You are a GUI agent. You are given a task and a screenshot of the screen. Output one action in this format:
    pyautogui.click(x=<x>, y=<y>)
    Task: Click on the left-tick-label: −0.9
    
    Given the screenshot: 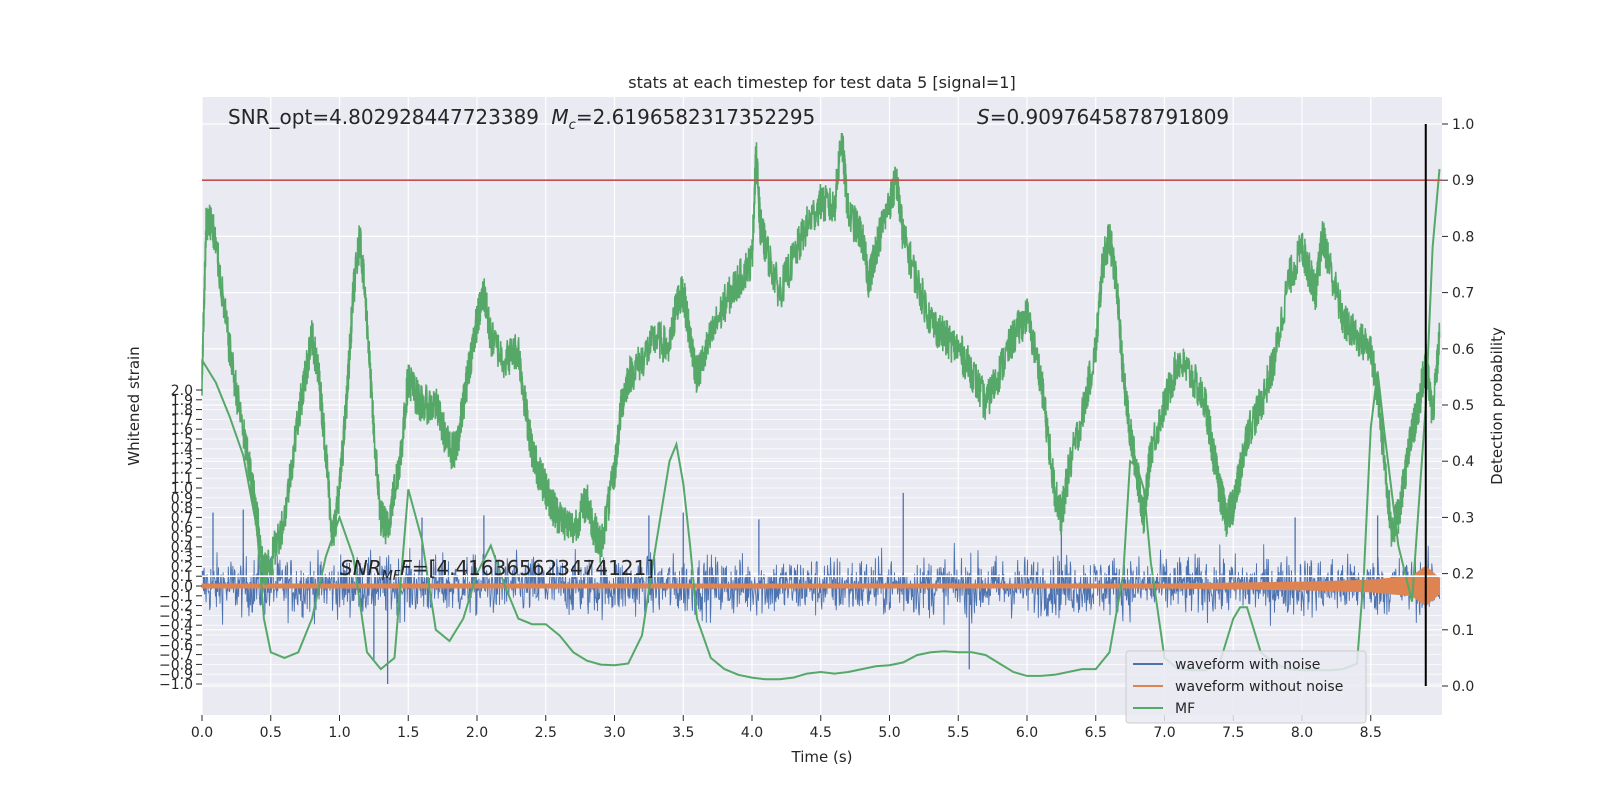 What is the action you would take?
    pyautogui.click(x=176, y=675)
    